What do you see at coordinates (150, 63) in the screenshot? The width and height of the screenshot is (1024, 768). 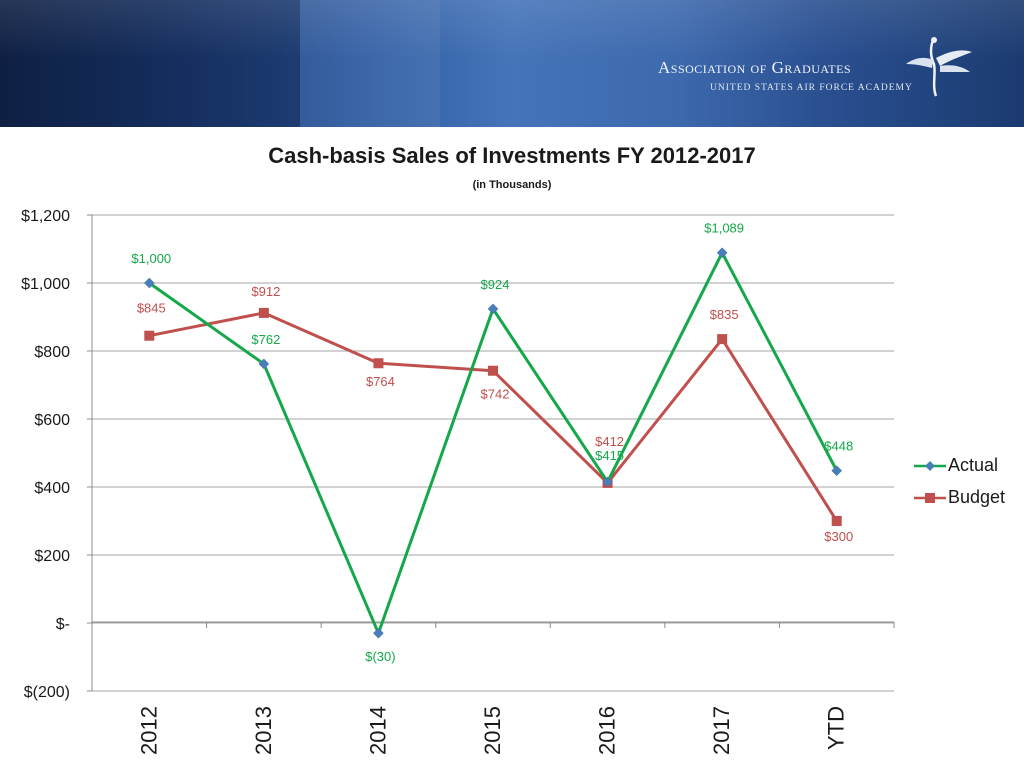 I see `banner-panel-left` at bounding box center [150, 63].